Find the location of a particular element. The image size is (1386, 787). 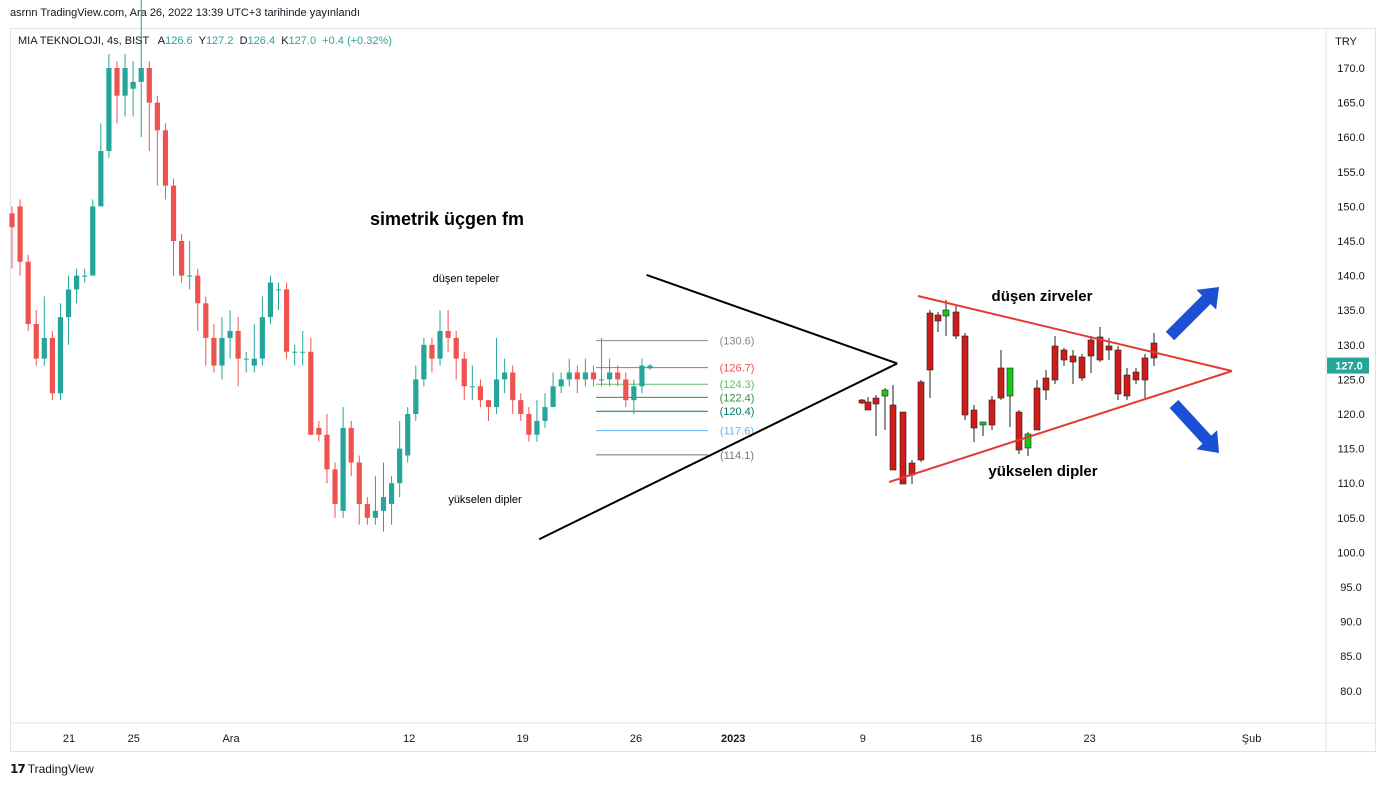

x-tick-label: 19 is located at coordinates (522, 739).